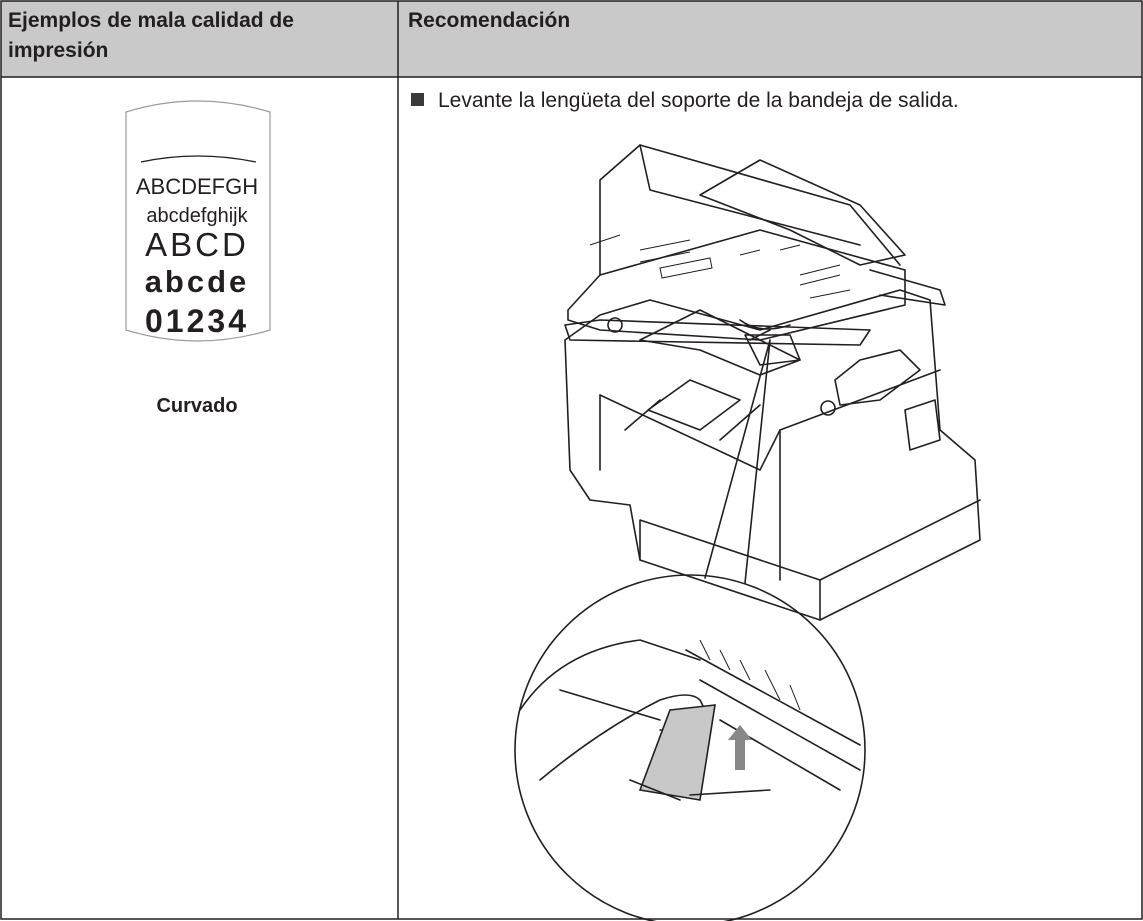 The image size is (1143, 921). Describe the element at coordinates (198, 159) in the screenshot. I see `curl-line` at that location.